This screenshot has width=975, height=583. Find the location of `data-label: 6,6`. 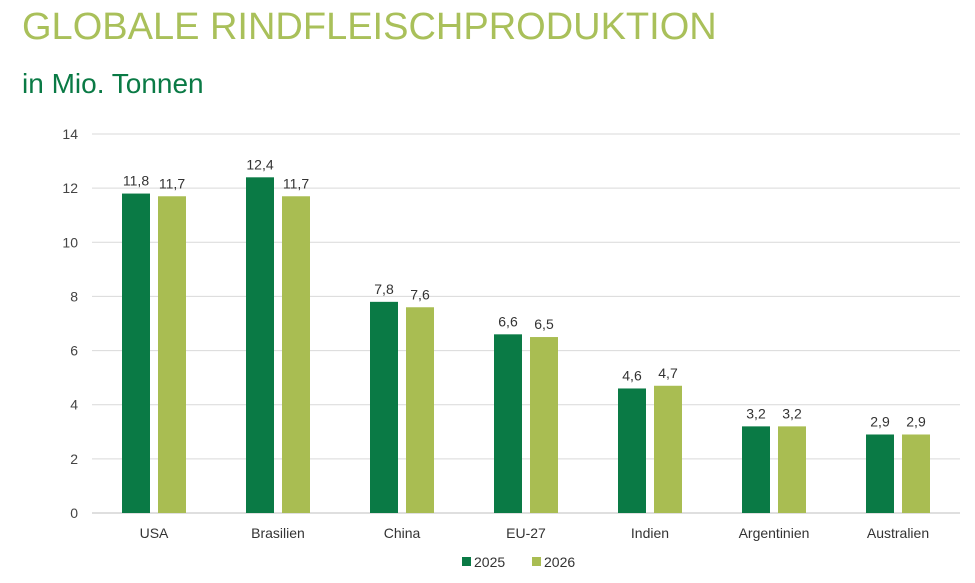

data-label: 6,6 is located at coordinates (508, 321).